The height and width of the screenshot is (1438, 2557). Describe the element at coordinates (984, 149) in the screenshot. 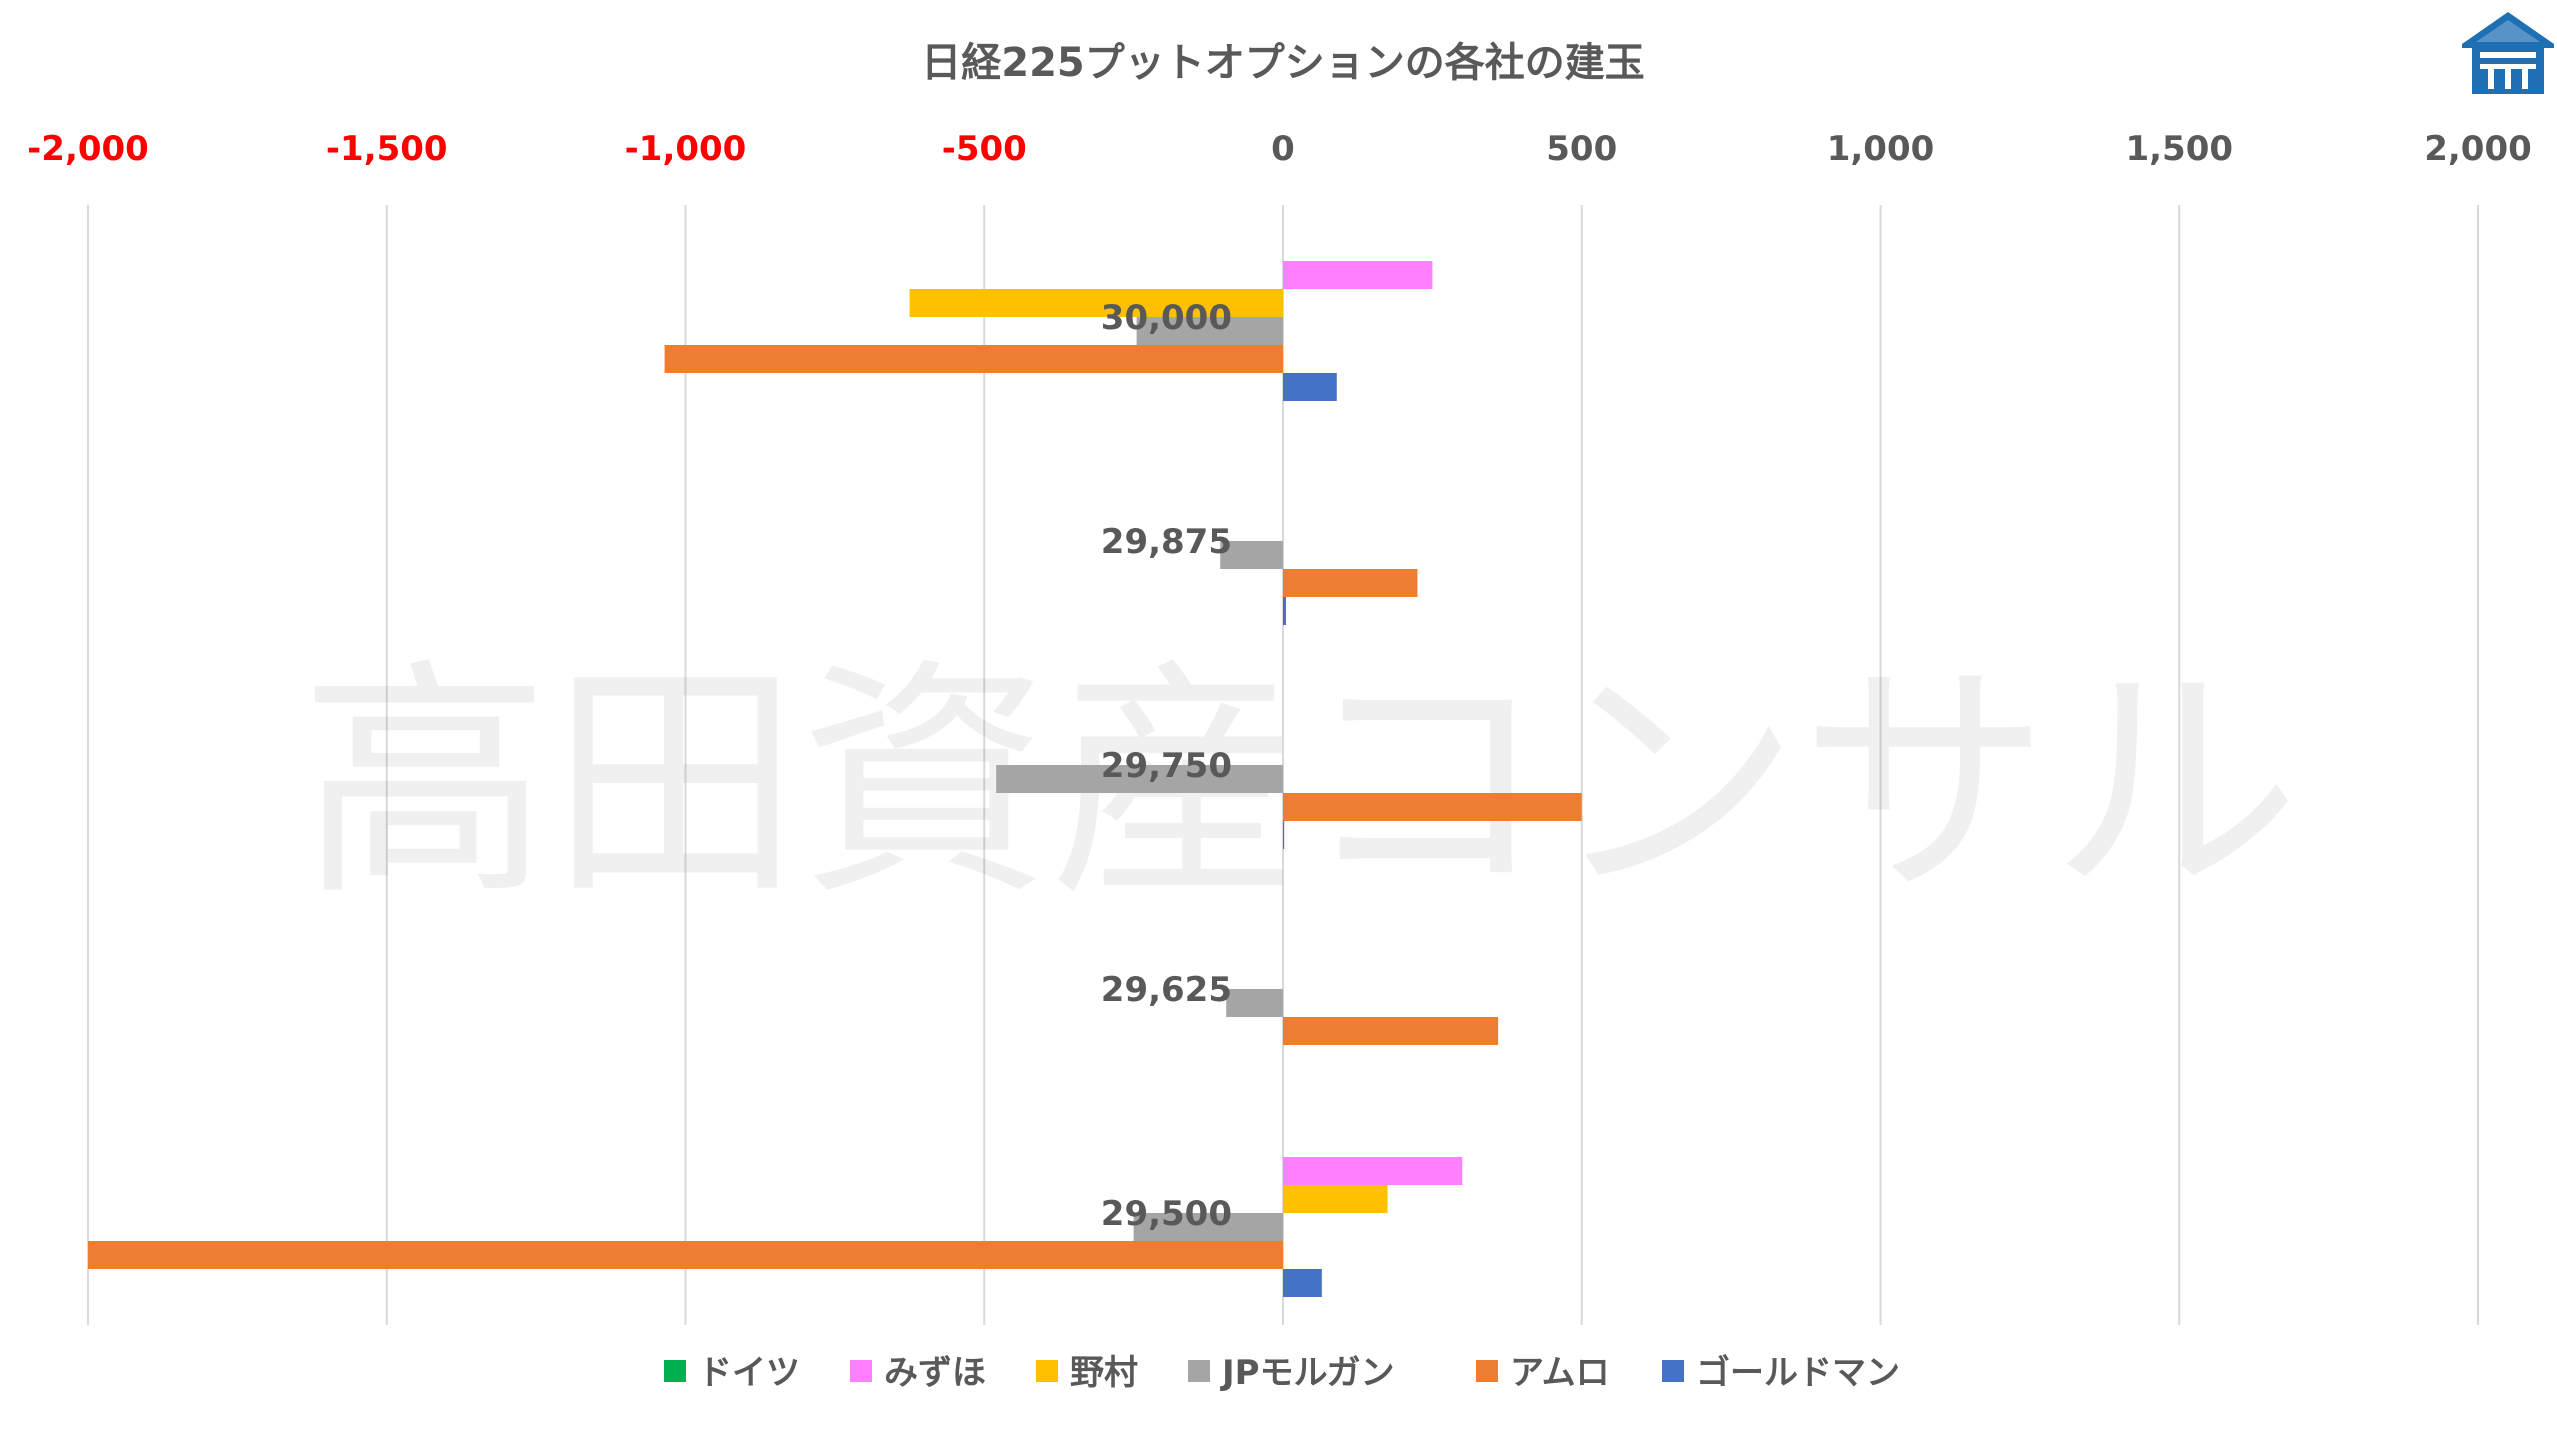

I see `x-tick-label: -500` at that location.